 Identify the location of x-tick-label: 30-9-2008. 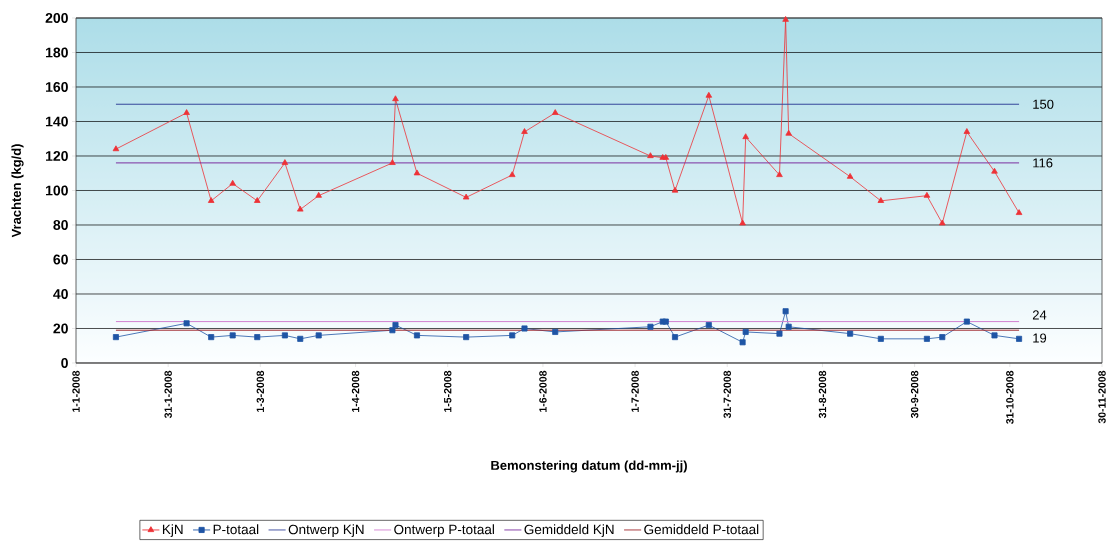
(914, 394).